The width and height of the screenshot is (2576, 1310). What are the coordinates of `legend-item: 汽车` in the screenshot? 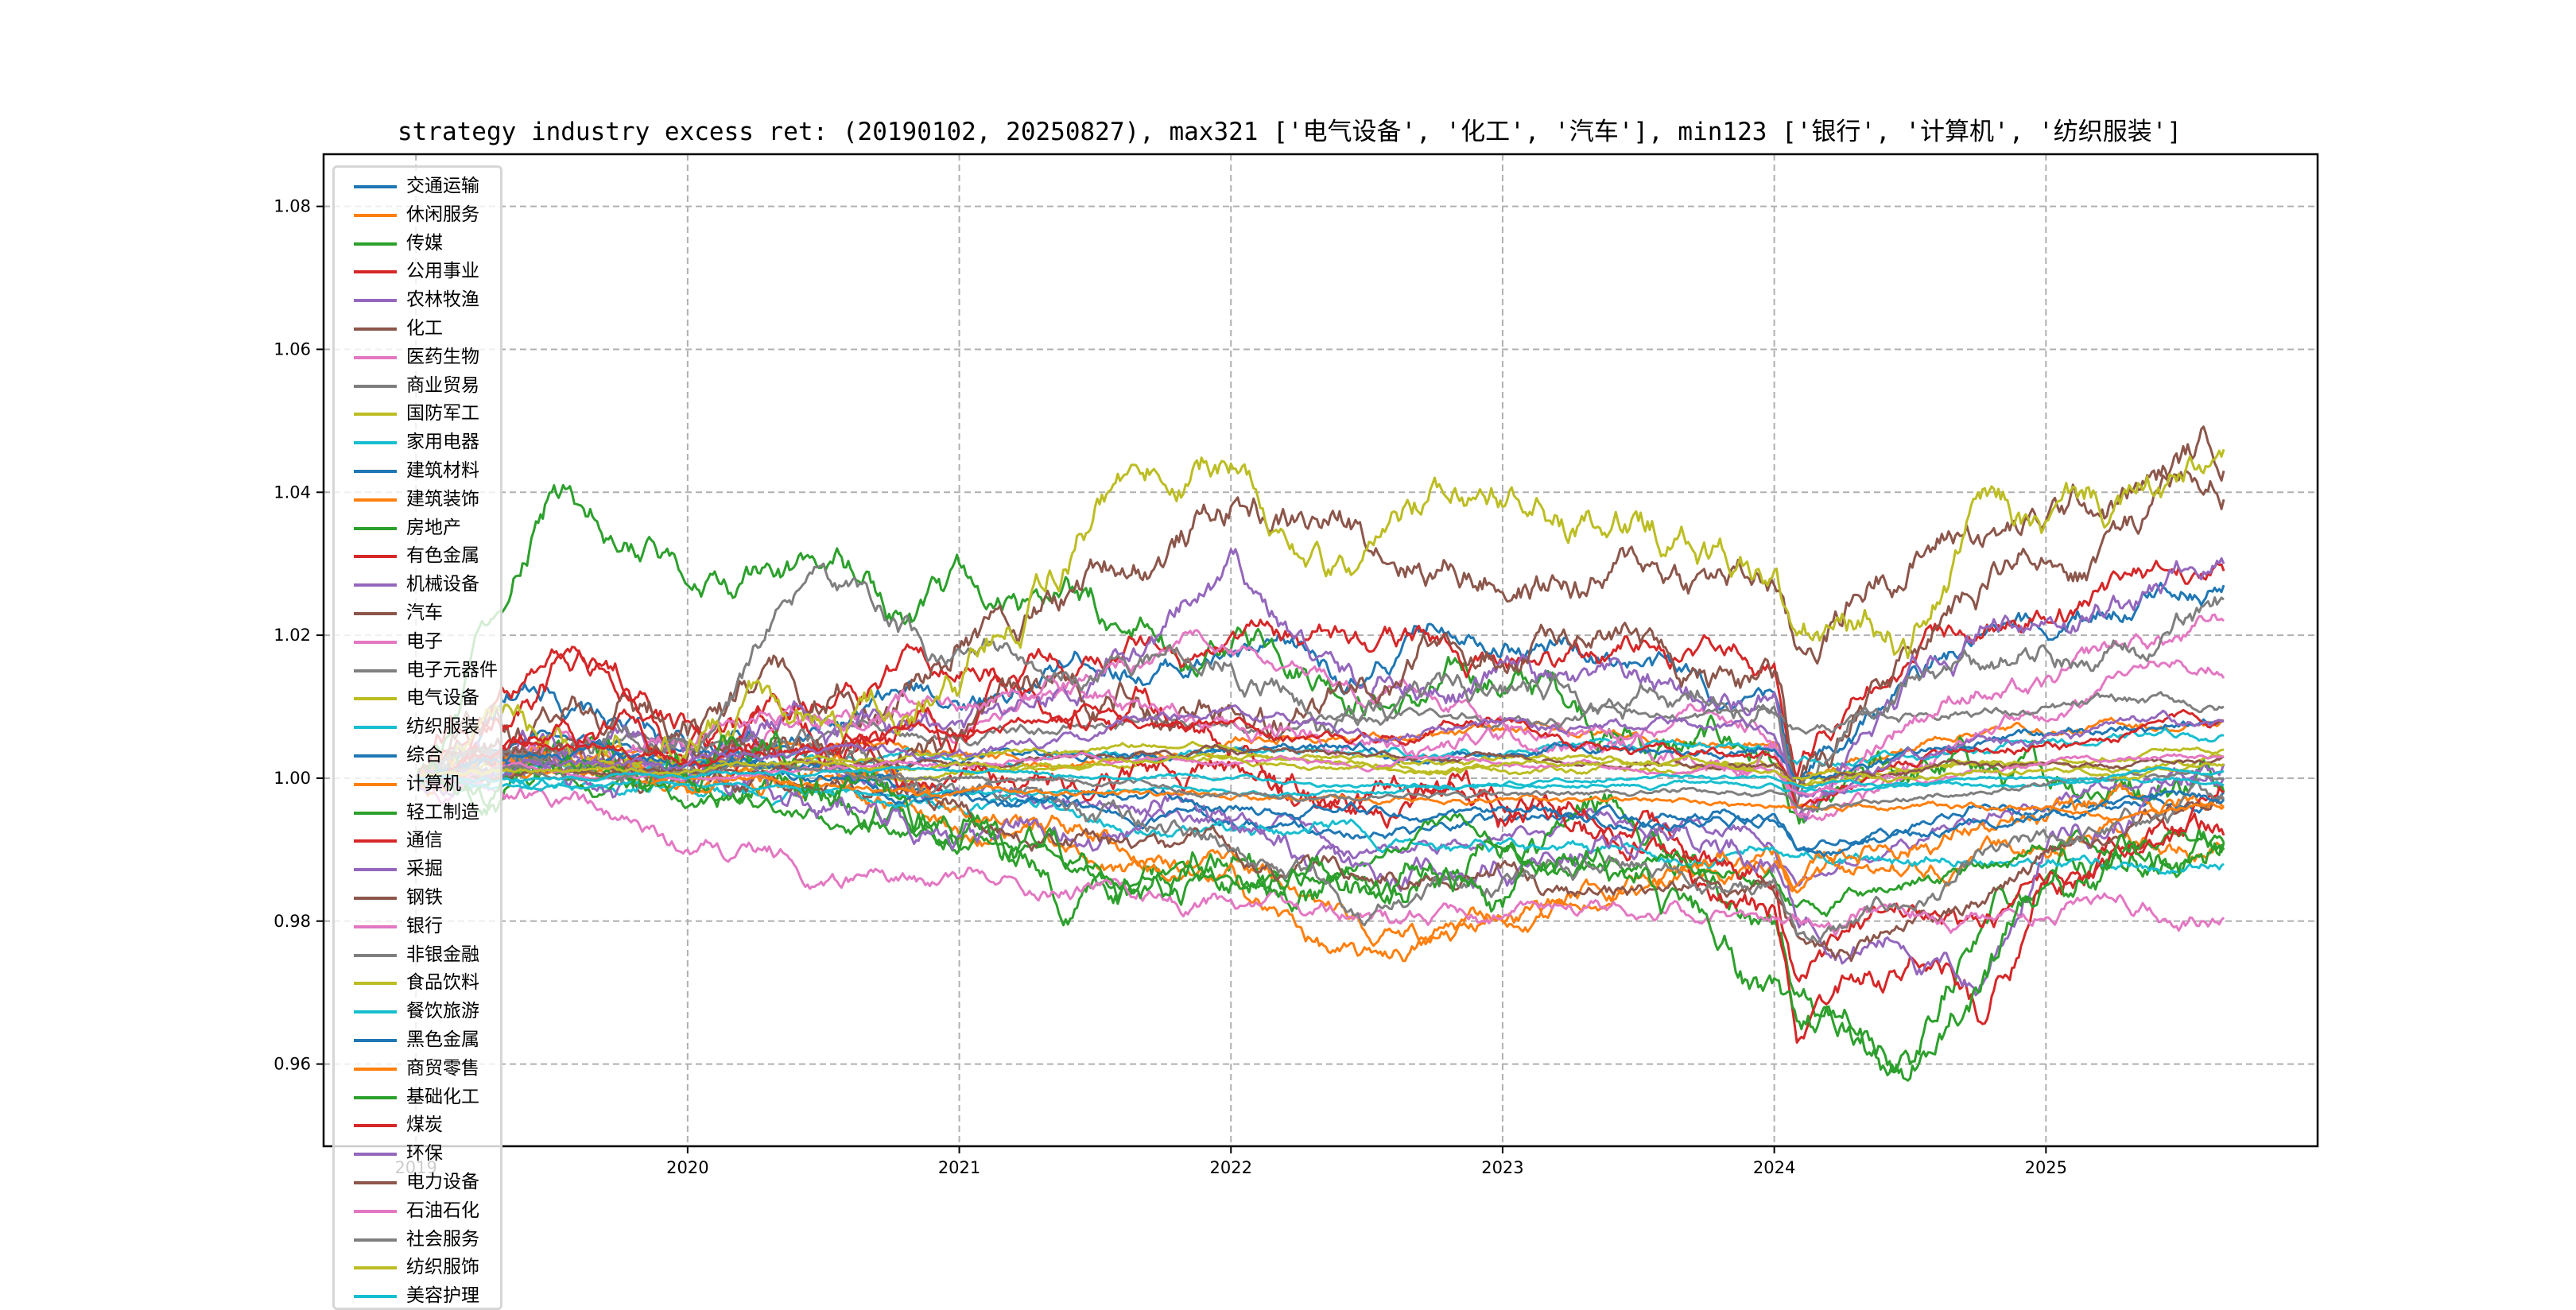 It's located at (418, 613).